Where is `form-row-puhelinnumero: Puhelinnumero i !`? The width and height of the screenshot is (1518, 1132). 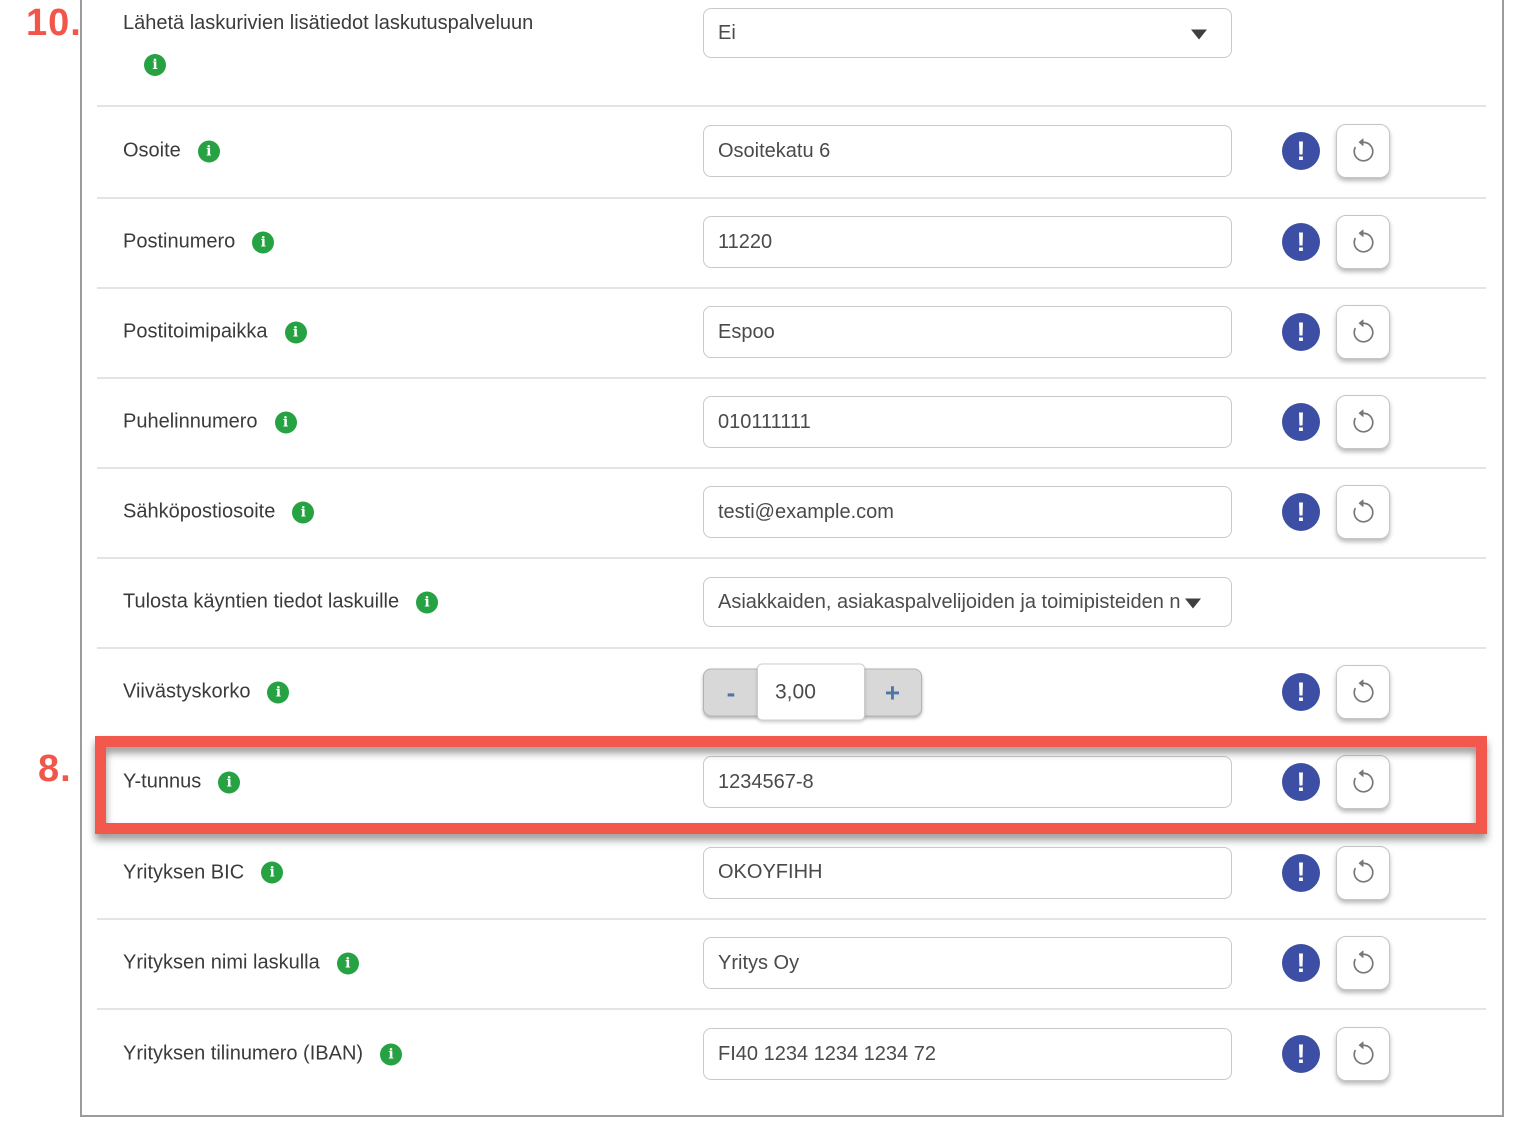
form-row-puhelinnumero: Puhelinnumero i ! is located at coordinates (792, 422).